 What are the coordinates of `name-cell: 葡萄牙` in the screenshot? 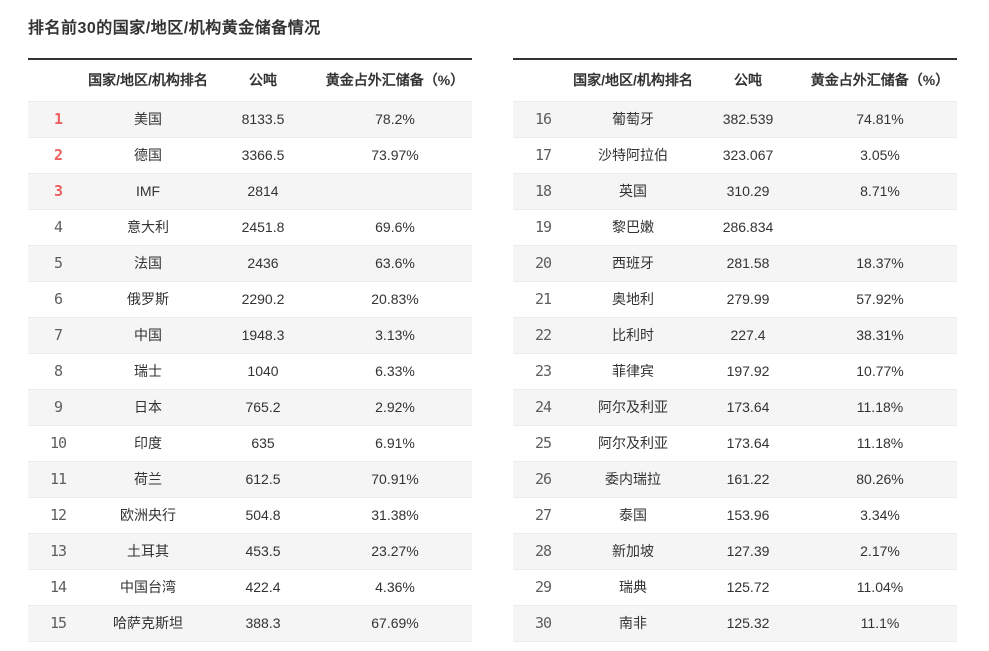 It's located at (633, 119).